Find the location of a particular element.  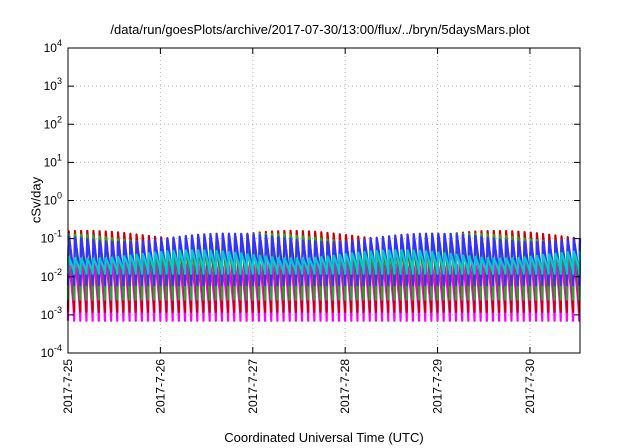

y-tick-label: 10⁻³ is located at coordinates (51, 313).